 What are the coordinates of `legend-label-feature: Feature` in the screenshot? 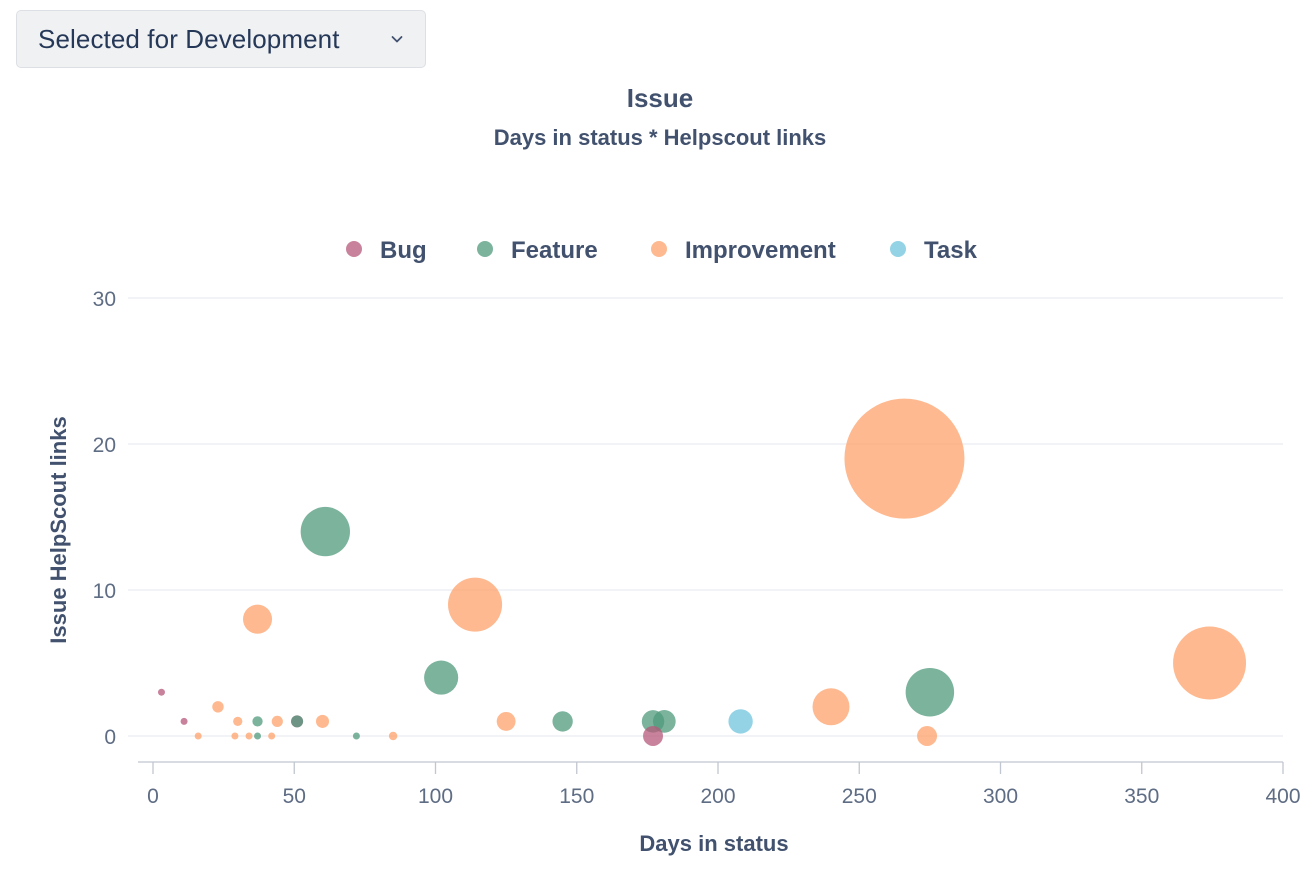 It's located at (554, 250).